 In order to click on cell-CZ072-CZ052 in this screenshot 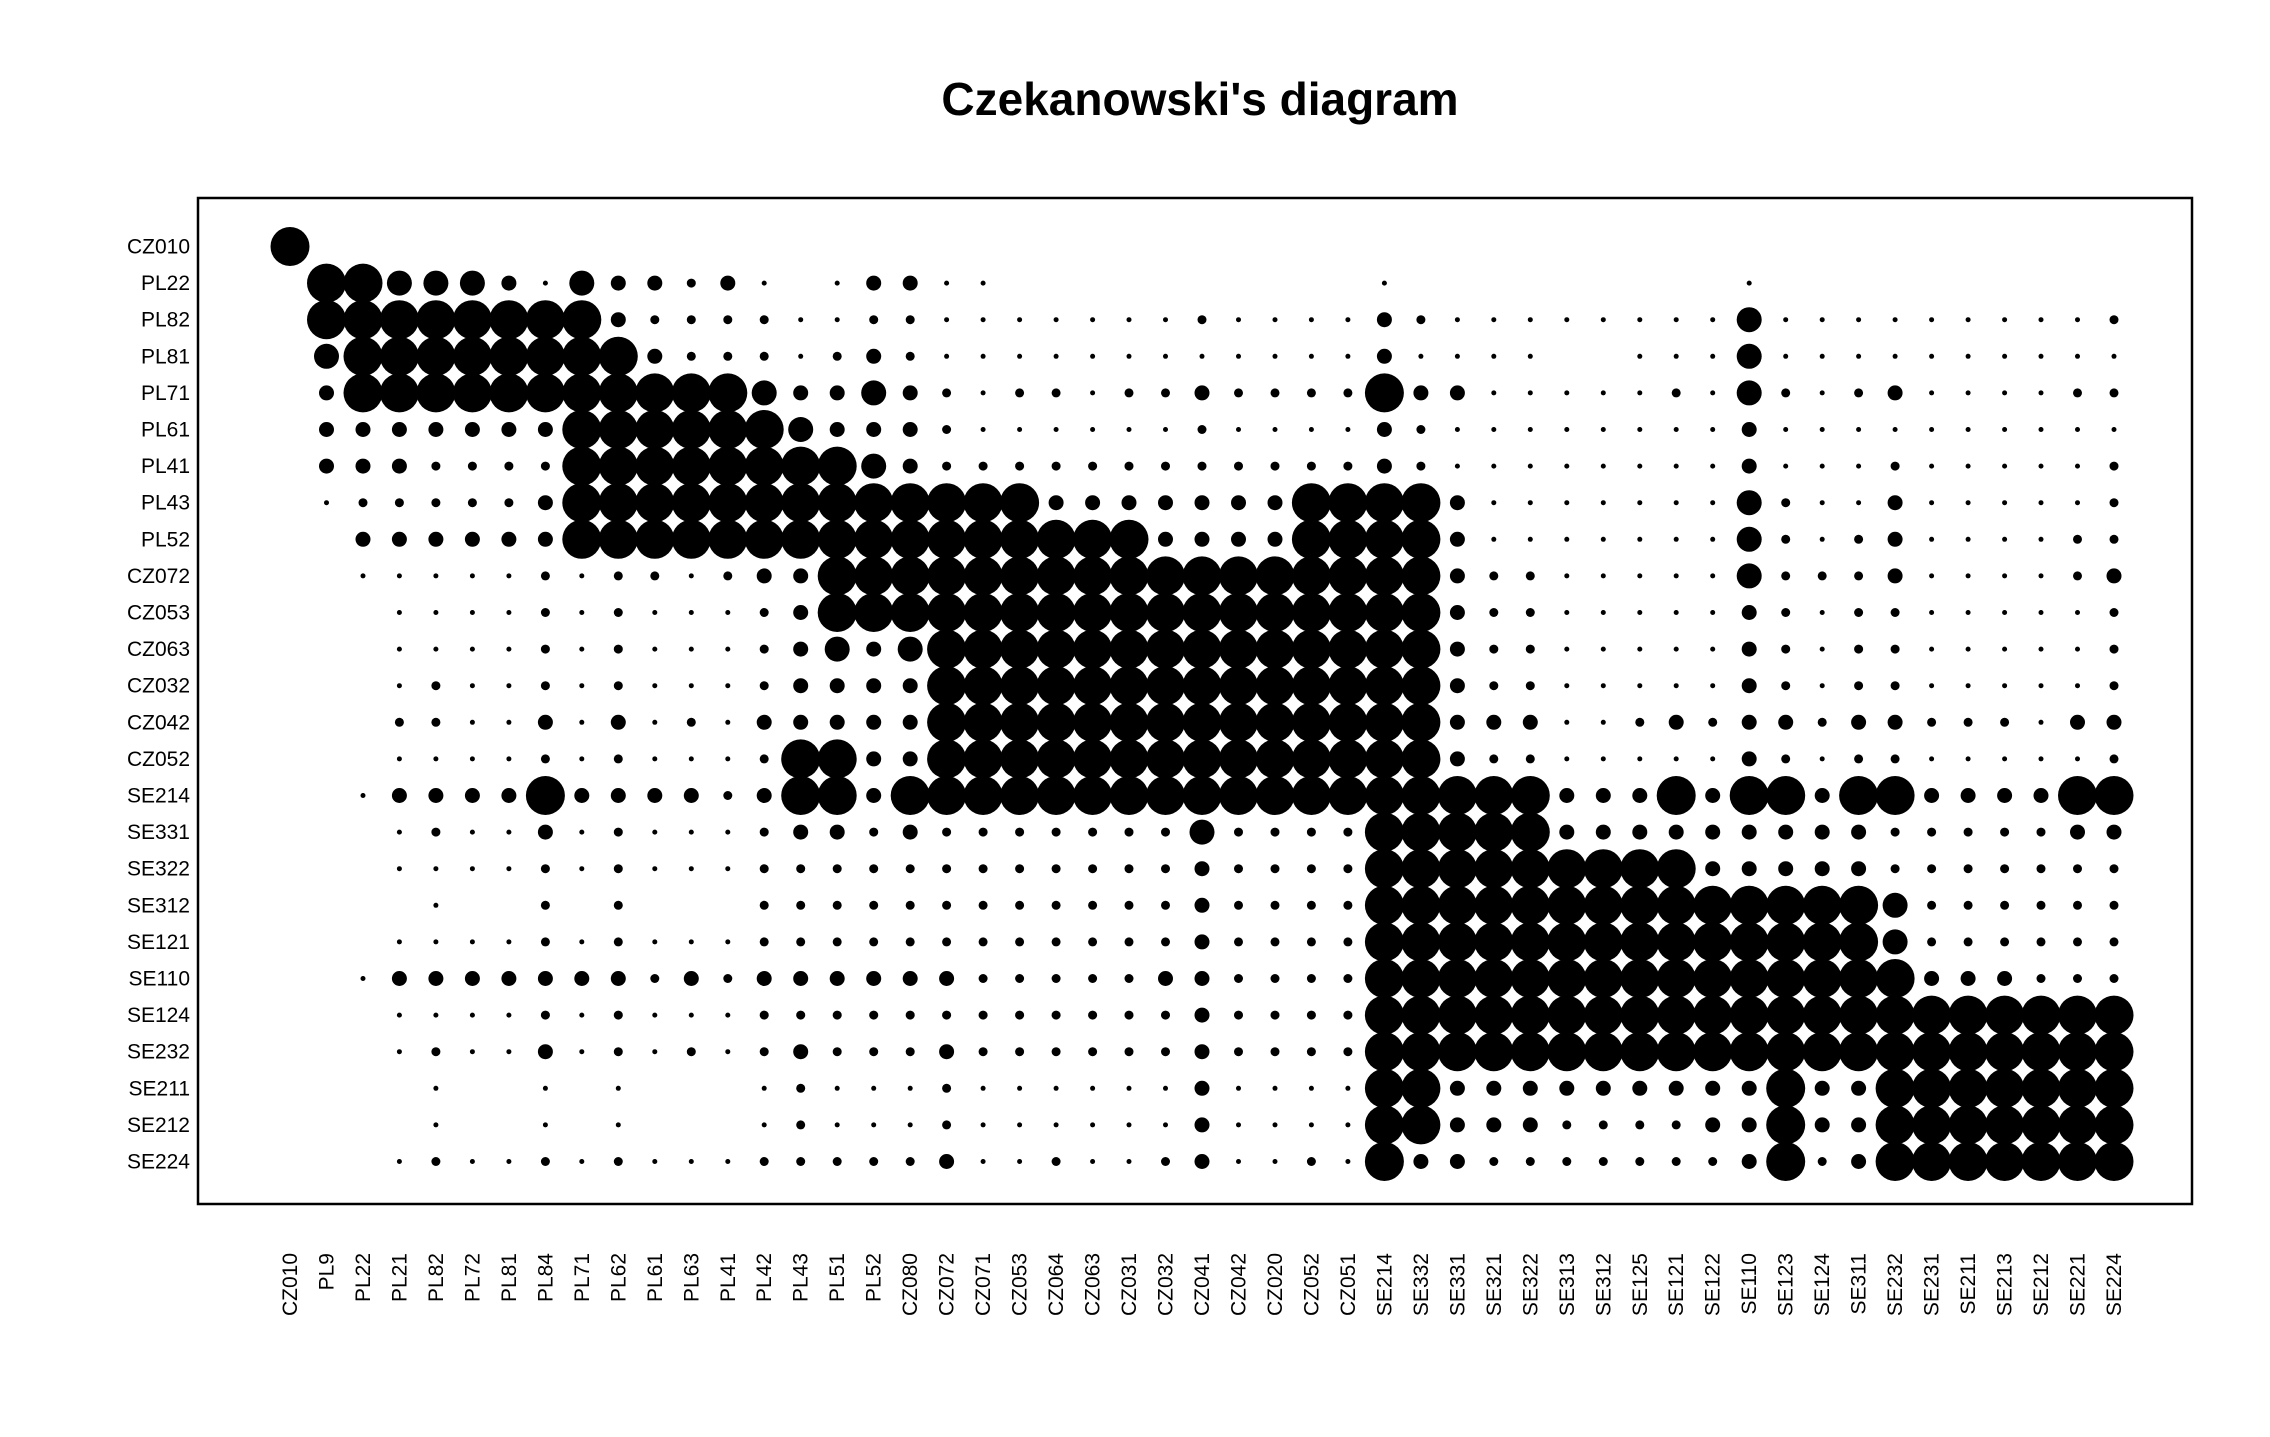, I will do `click(1311, 576)`.